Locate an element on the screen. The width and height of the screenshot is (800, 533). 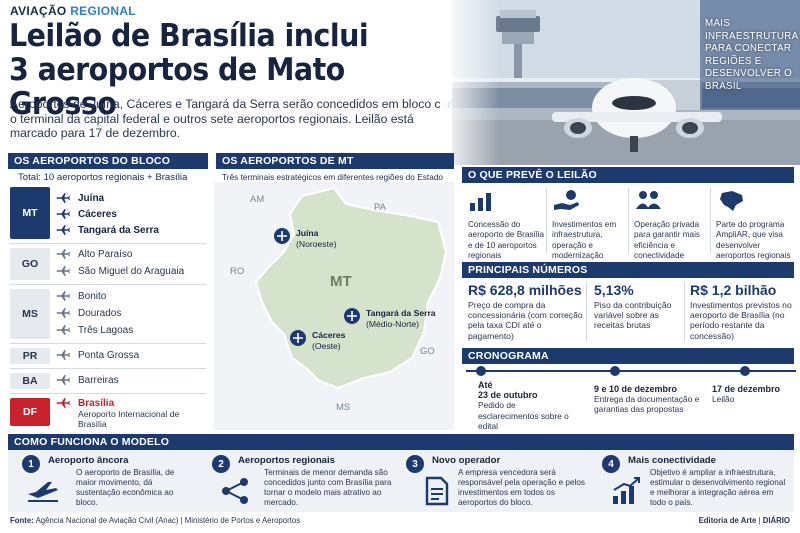
document-icon is located at coordinates (437, 491).